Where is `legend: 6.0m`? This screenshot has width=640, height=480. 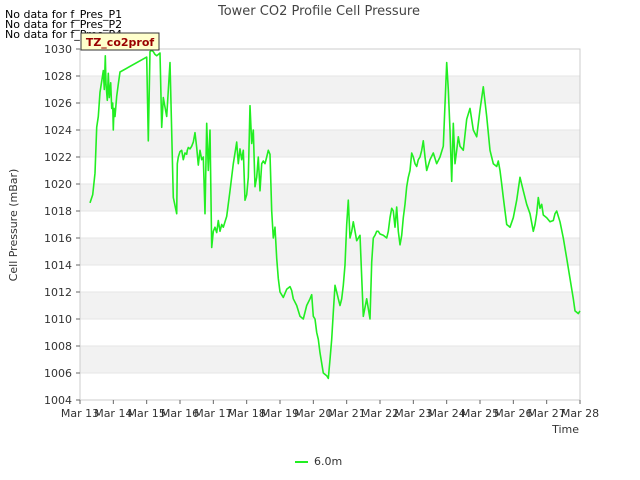
legend: 6.0m is located at coordinates (318, 461).